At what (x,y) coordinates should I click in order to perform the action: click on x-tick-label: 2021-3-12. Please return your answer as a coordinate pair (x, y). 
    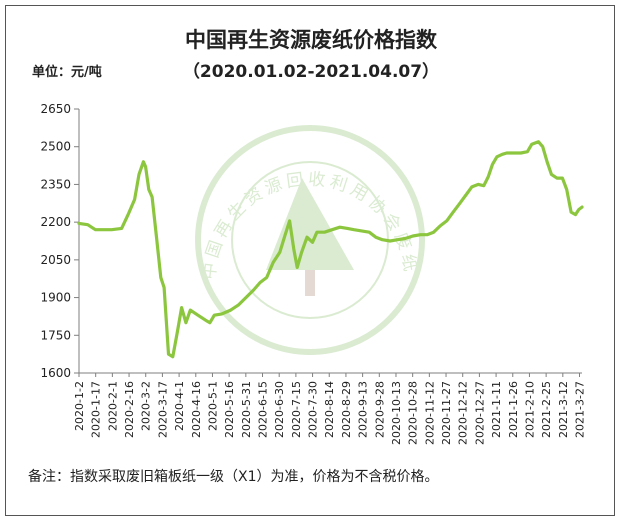
    Looking at the image, I should click on (563, 409).